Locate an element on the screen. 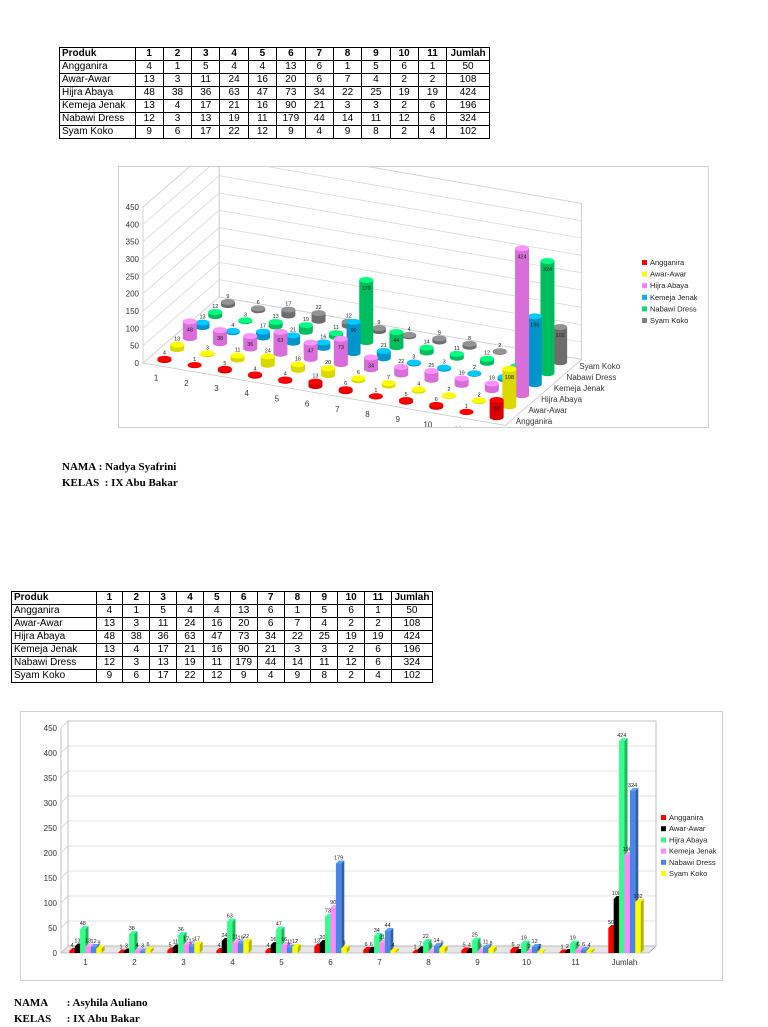 This screenshot has width=768, height=1027. data-label: 2 is located at coordinates (448, 390).